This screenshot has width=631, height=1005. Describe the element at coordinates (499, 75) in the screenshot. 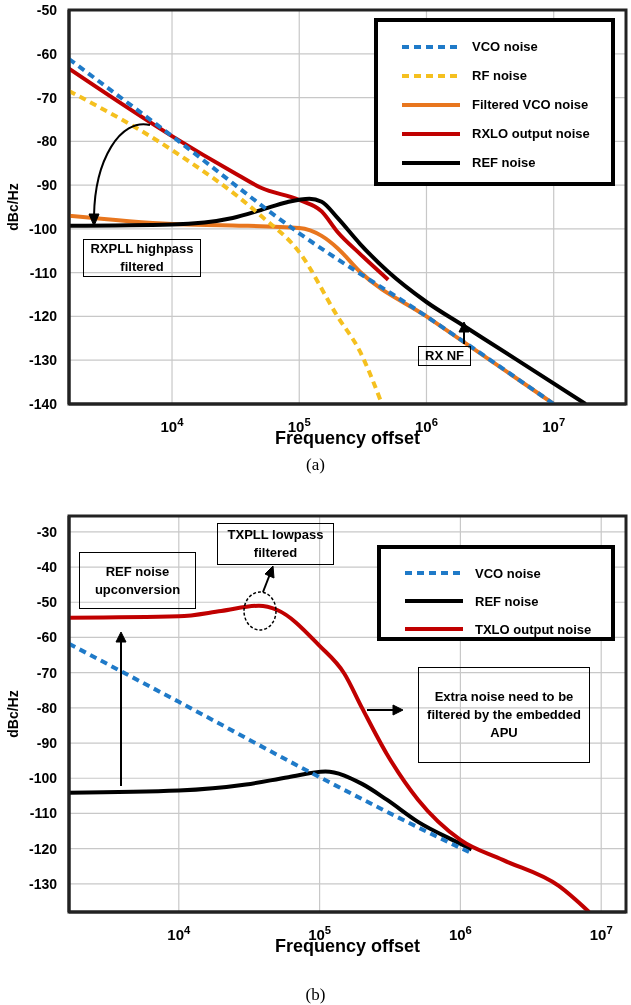

I see `legend-label: RF noise` at that location.